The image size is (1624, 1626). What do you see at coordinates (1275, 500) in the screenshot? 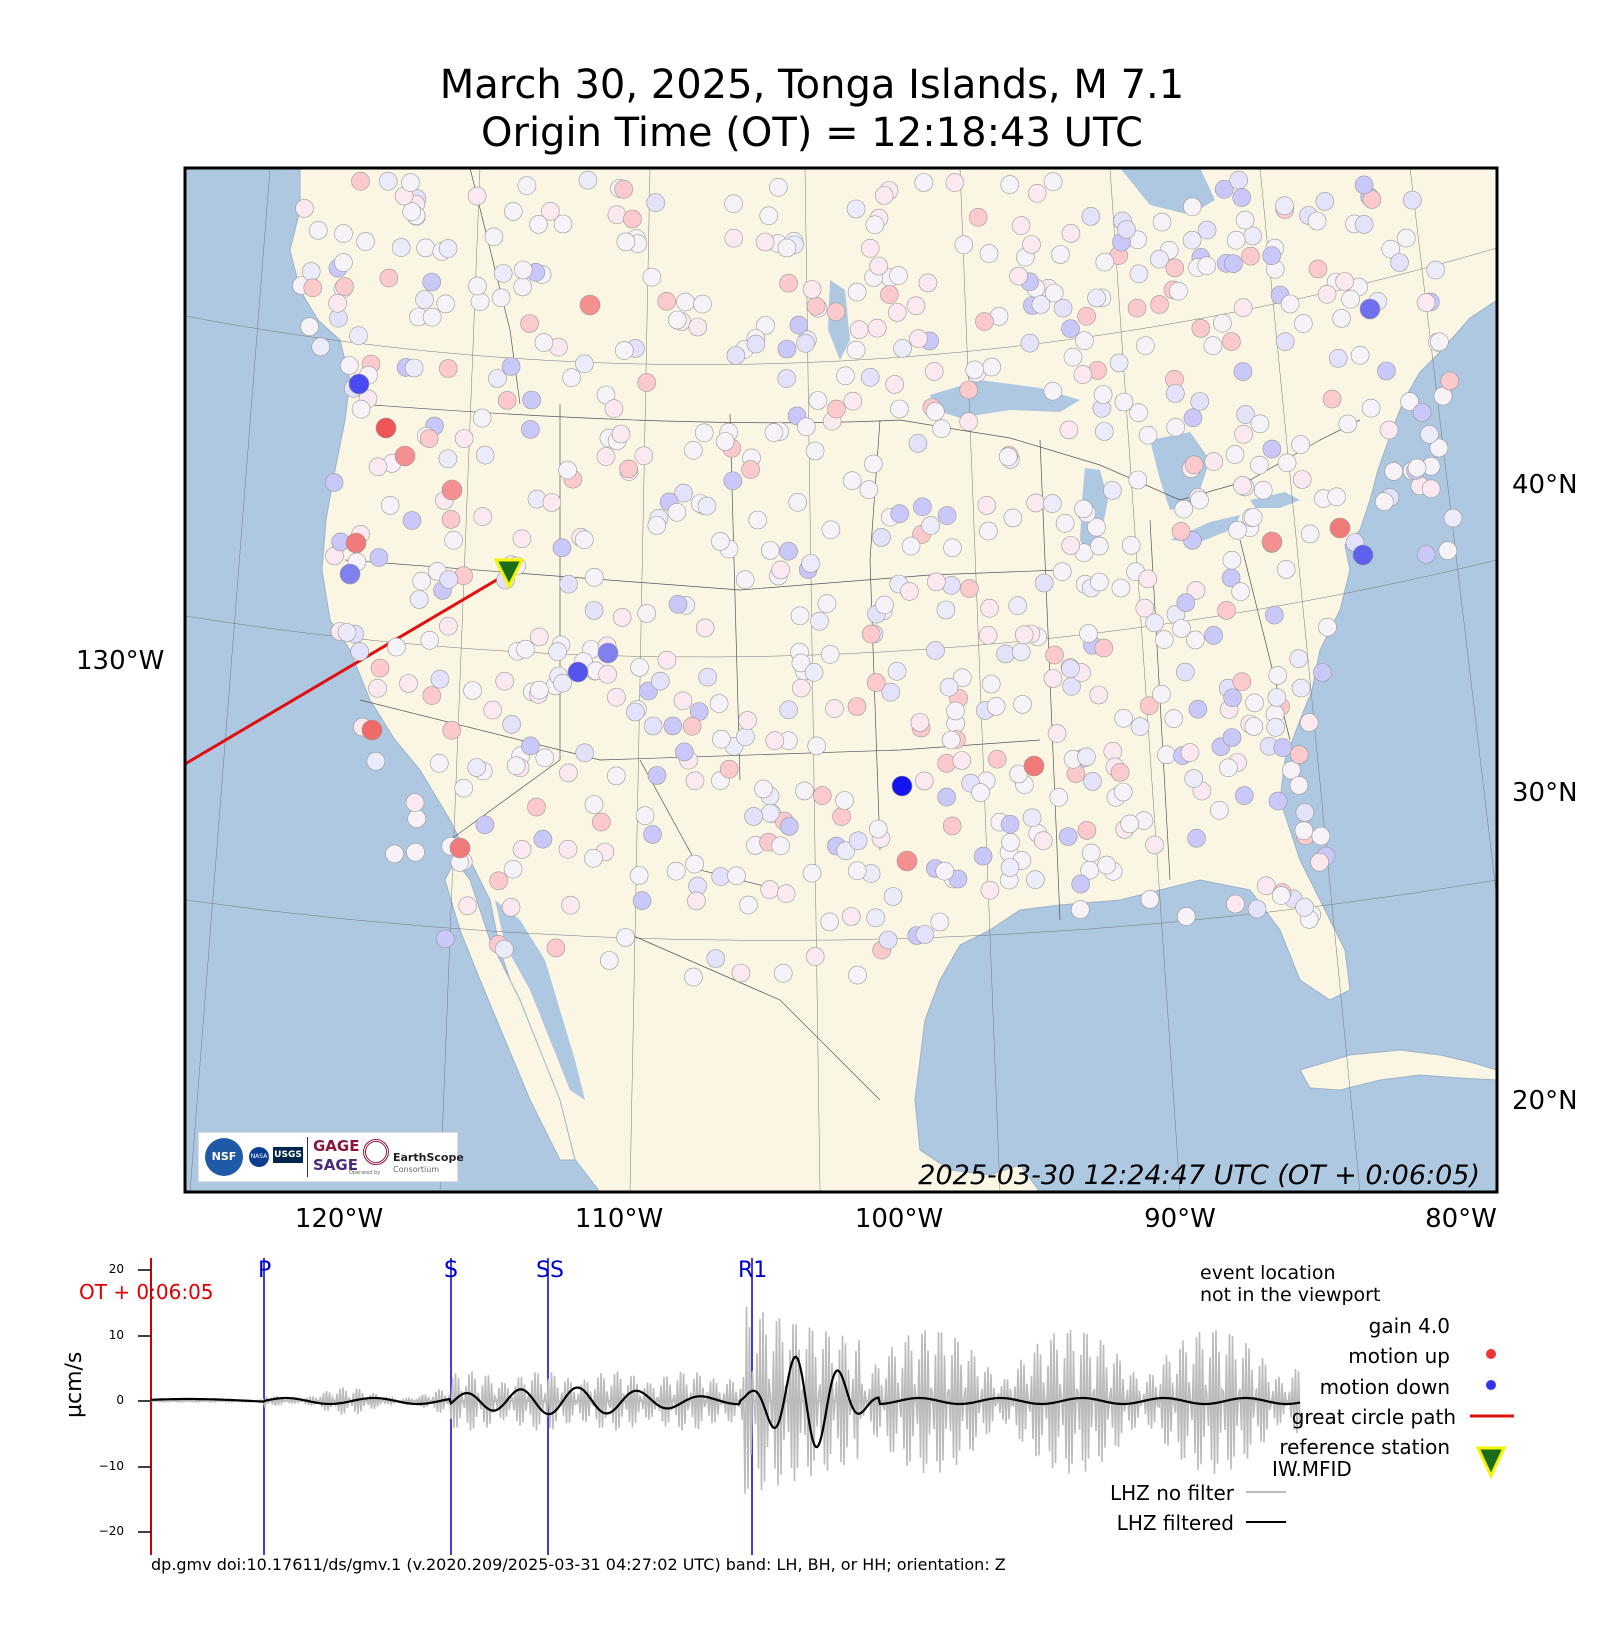
I see `lake-ontario` at bounding box center [1275, 500].